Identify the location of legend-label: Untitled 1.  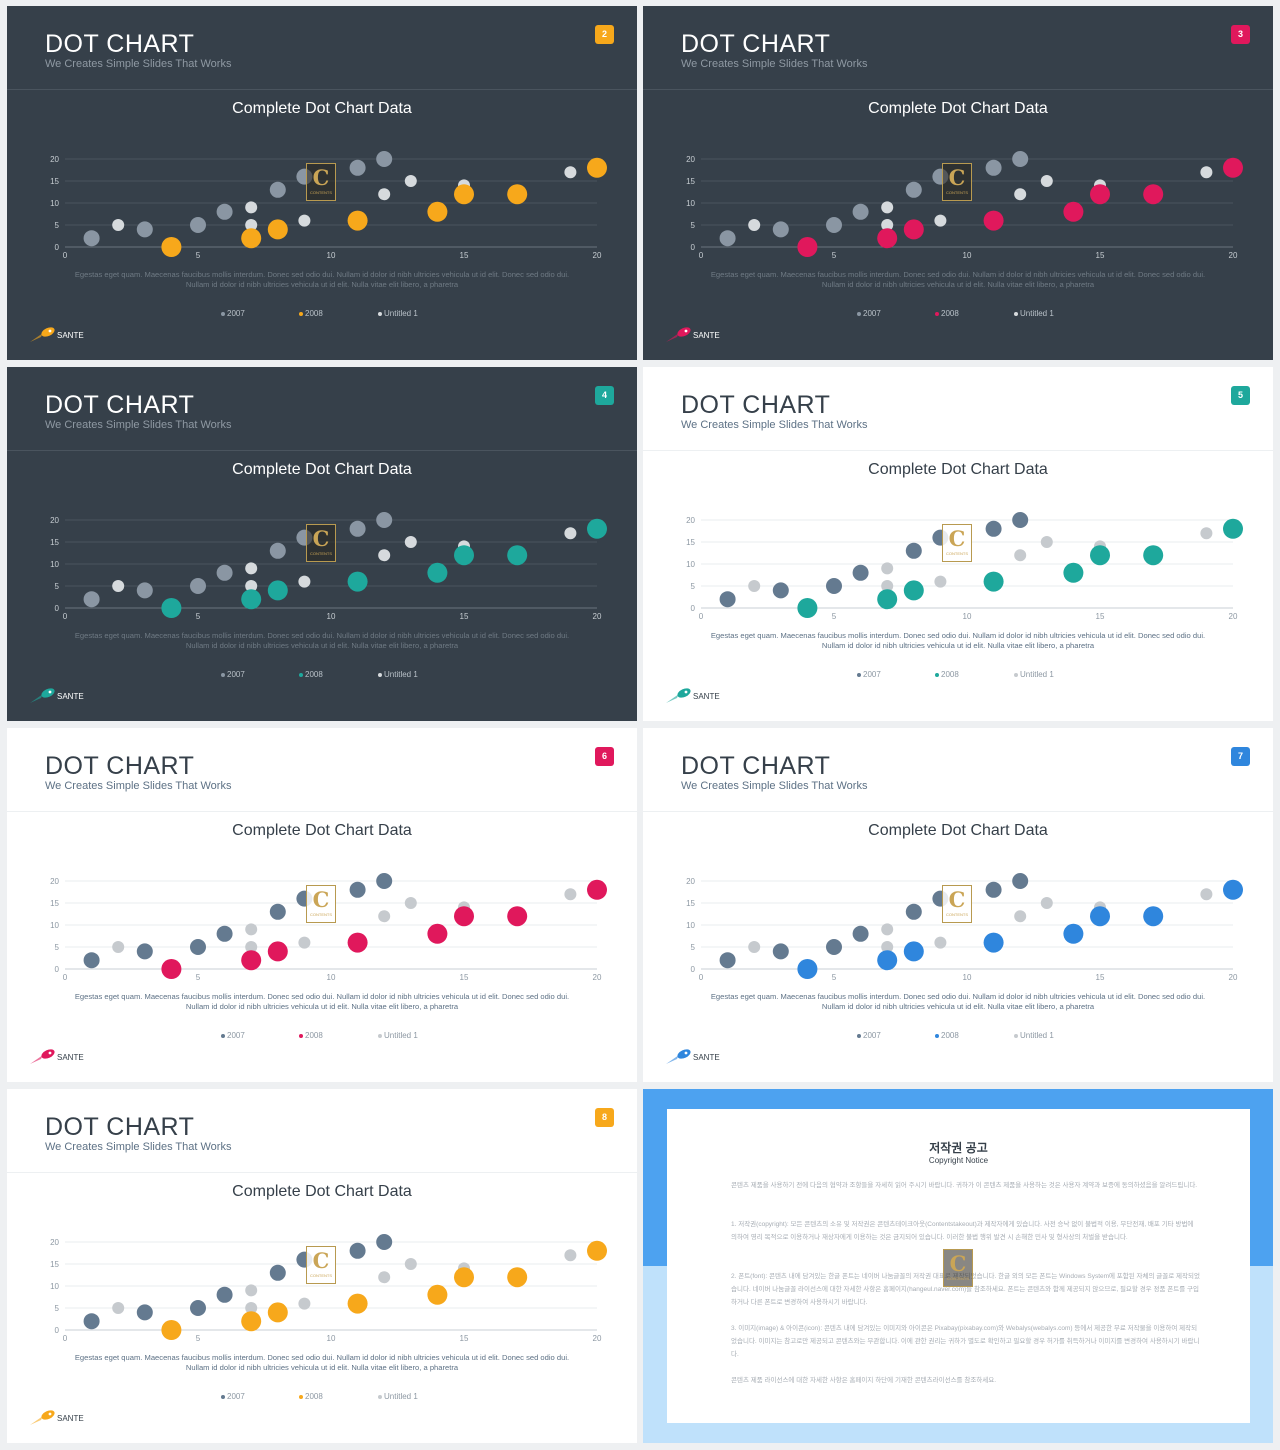
(1037, 1035).